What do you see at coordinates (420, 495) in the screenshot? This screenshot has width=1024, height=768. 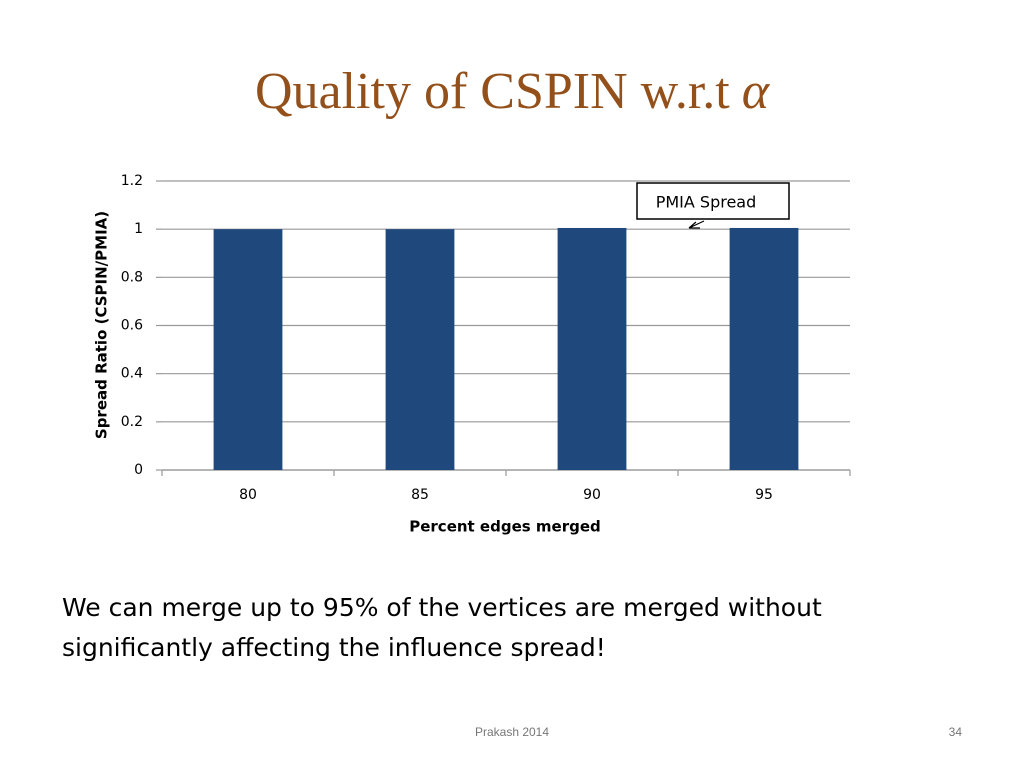 I see `x-tick-label: 85` at bounding box center [420, 495].